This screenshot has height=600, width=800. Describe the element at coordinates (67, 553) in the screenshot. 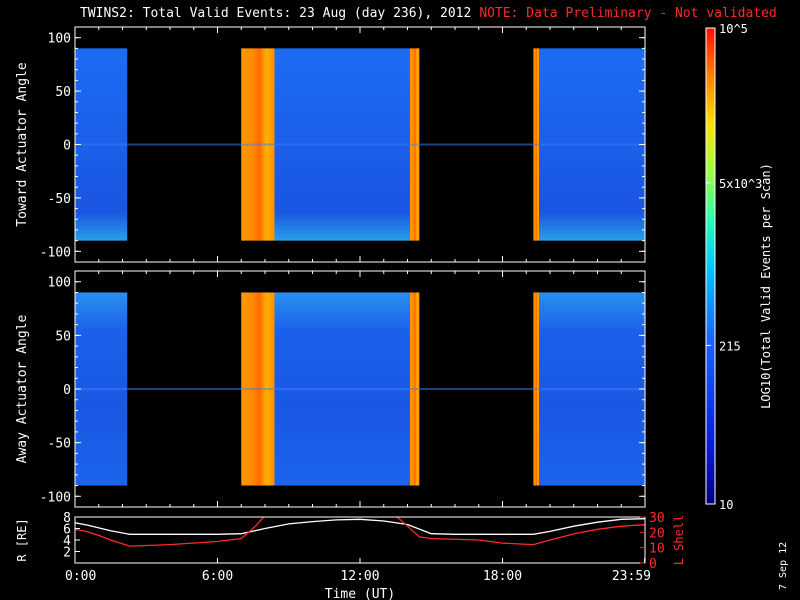

I see `y-tick-label: 2` at that location.